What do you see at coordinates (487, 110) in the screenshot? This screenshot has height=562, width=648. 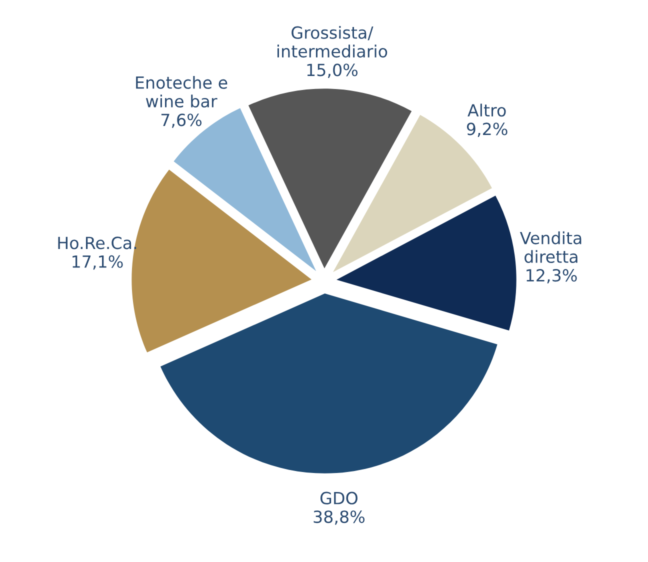 I see `slice-label: Altro` at bounding box center [487, 110].